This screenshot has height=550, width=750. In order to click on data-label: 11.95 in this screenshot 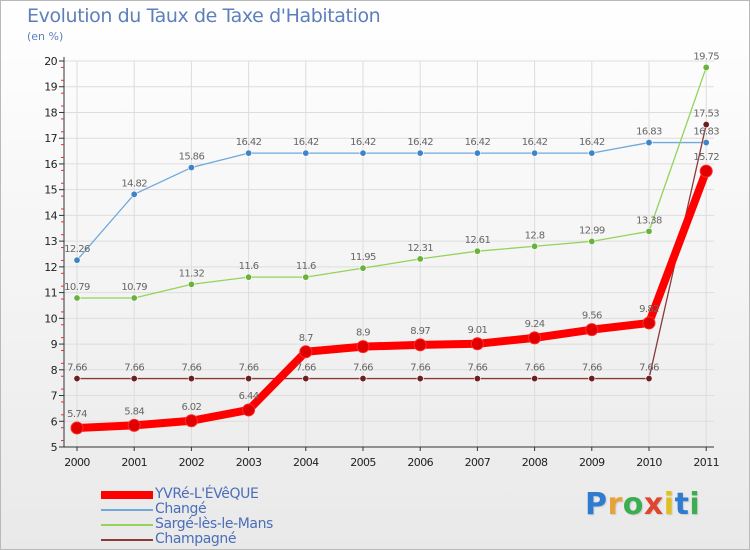, I will do `click(363, 257)`.